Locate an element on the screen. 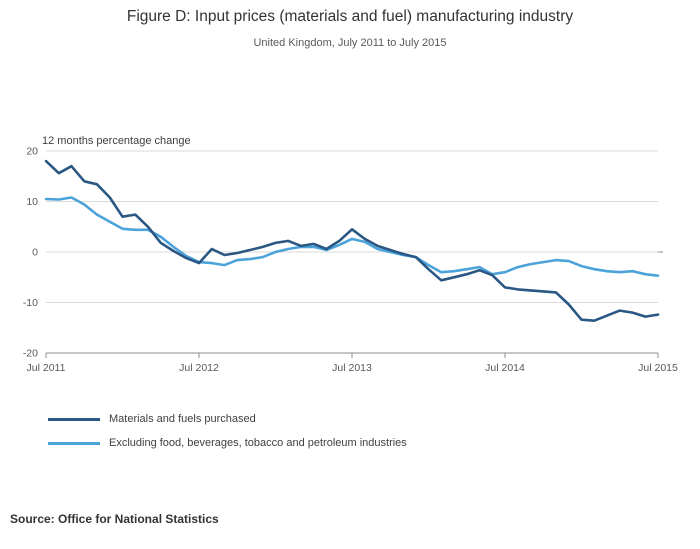 The width and height of the screenshot is (700, 549). y-tick-label: -10 is located at coordinates (30, 303).